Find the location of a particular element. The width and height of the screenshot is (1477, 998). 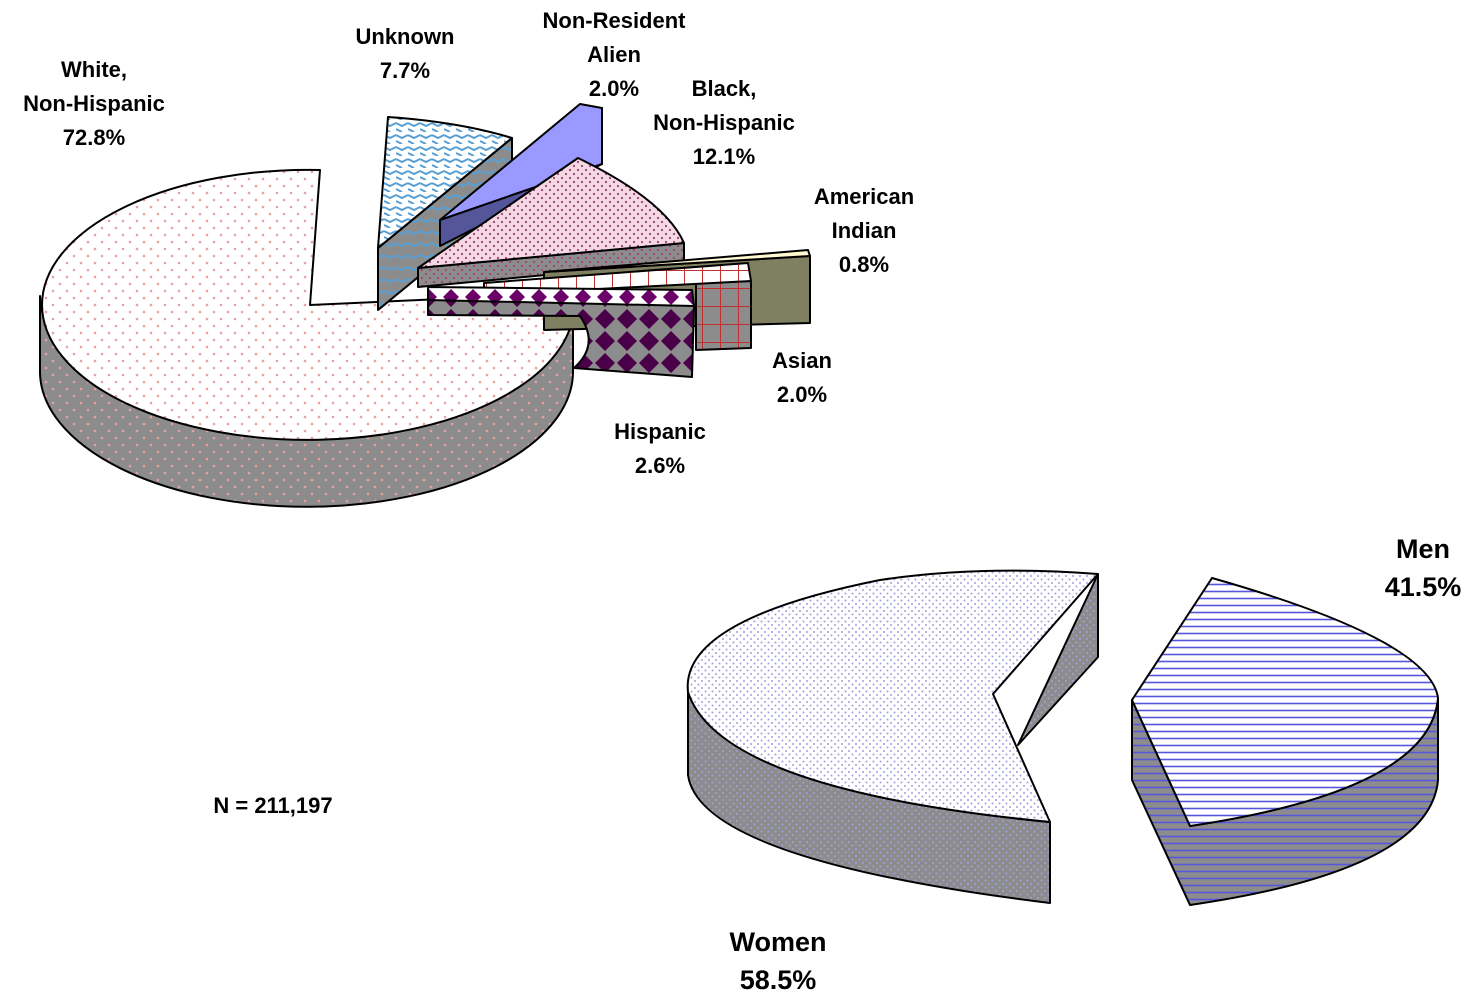

slice-non-resident-alien is located at coordinates (521, 175).